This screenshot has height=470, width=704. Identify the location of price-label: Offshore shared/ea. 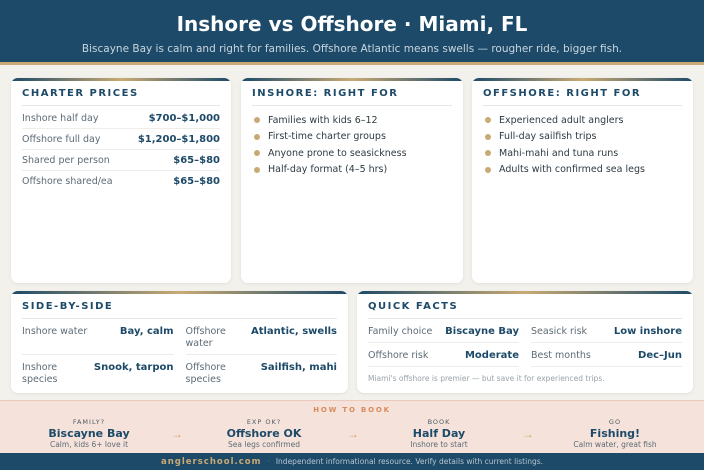
(67, 181).